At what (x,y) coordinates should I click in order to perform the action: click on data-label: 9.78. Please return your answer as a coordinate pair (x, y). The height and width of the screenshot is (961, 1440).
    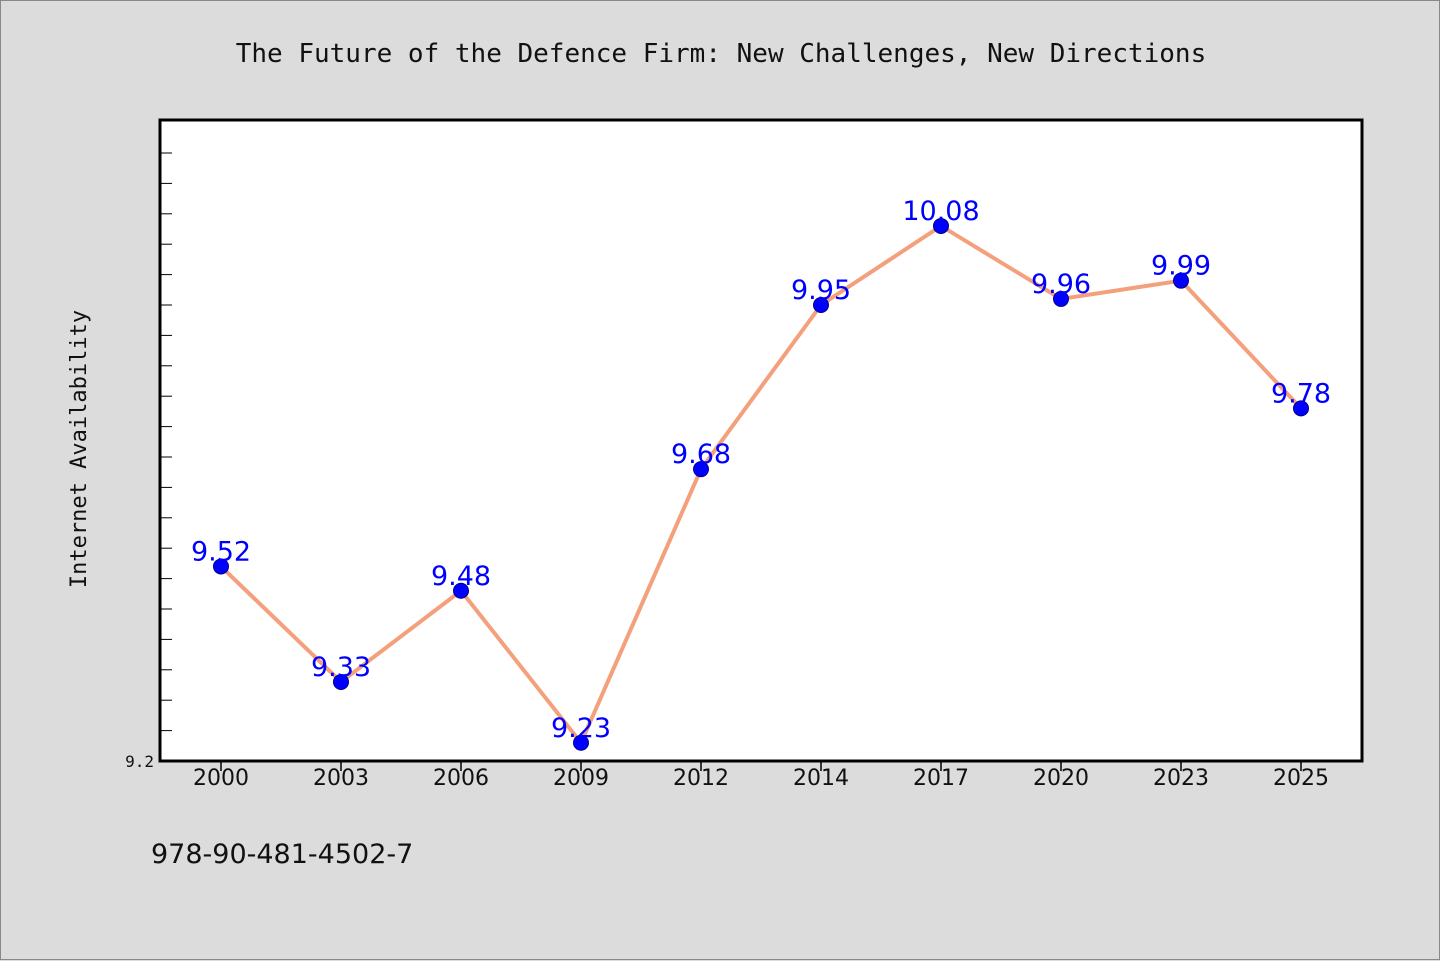
    Looking at the image, I should click on (1301, 393).